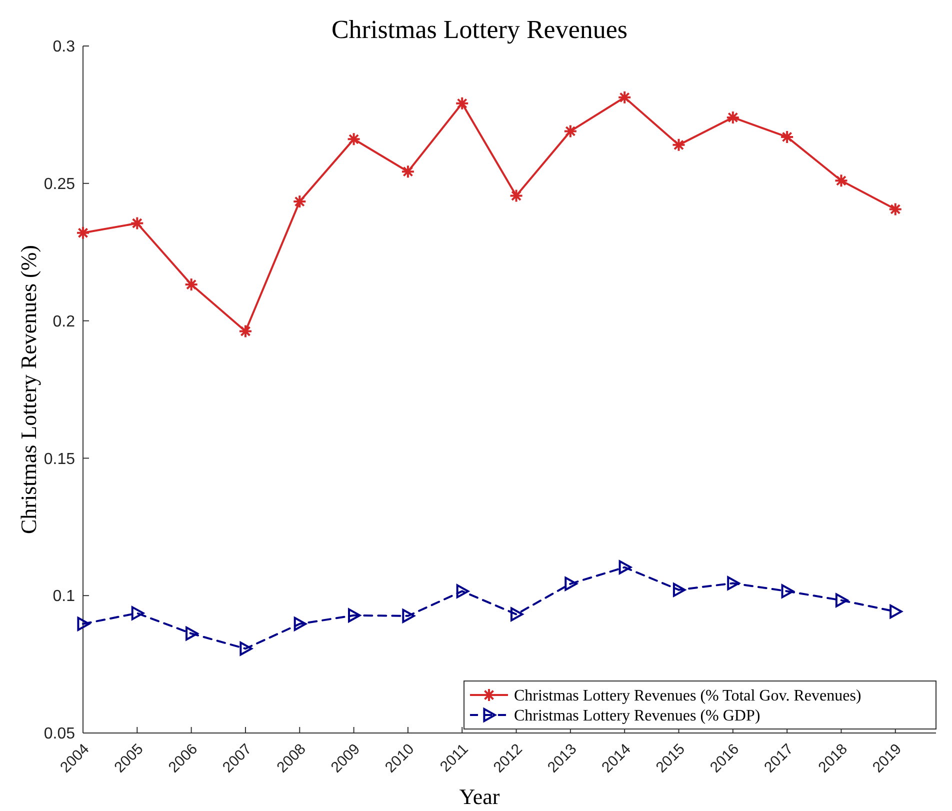 The height and width of the screenshot is (811, 952). Describe the element at coordinates (28, 389) in the screenshot. I see `y-axis-title: Christmas Lottery Revenues (%)` at that location.